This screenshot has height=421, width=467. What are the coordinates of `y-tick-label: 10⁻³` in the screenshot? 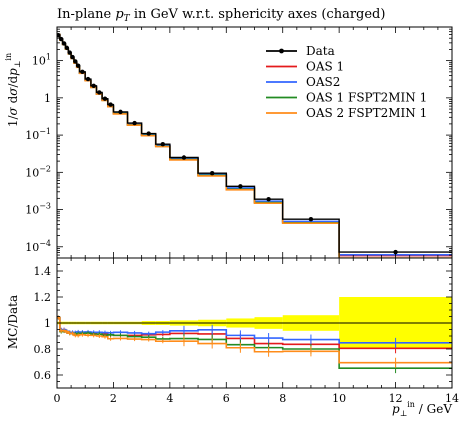 It's located at (38, 209).